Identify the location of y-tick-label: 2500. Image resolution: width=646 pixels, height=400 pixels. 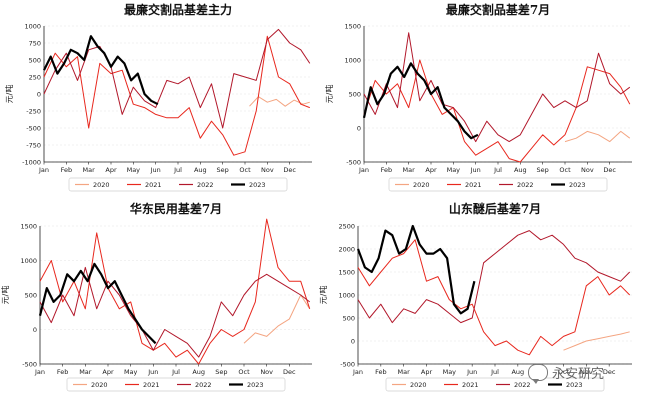
(346, 227).